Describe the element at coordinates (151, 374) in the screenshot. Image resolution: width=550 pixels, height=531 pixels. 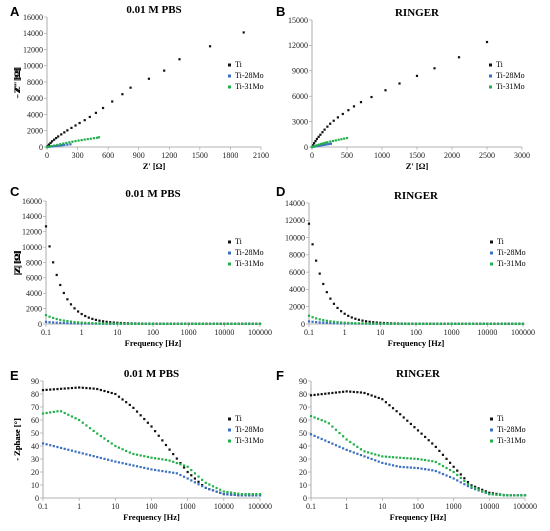
I see `chart-title: 0.01 M PBS` at that location.